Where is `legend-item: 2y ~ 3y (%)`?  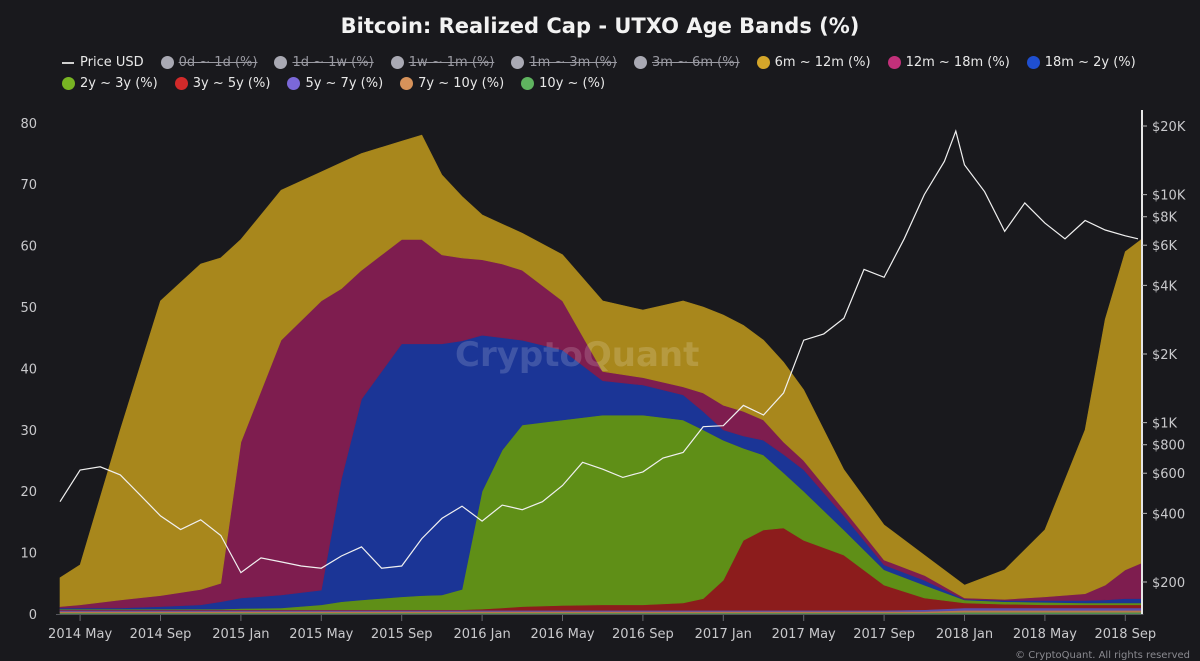 legend-item: 2y ~ 3y (%) is located at coordinates (110, 83).